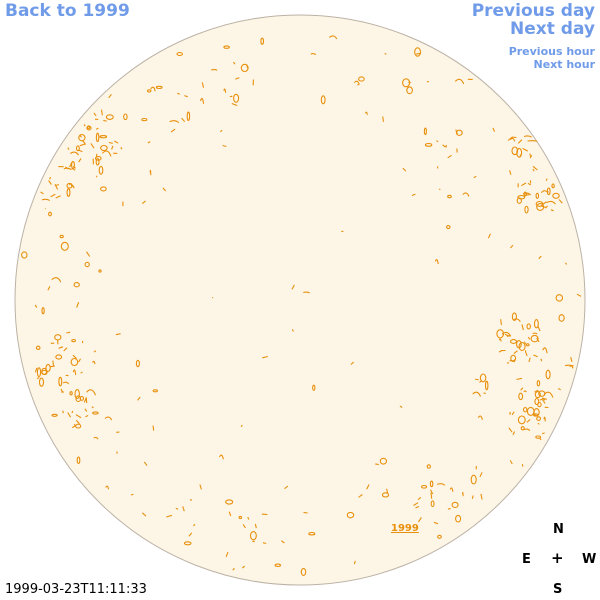 The image size is (600, 600). What do you see at coordinates (564, 64) in the screenshot?
I see `next-hour-link: Next hour` at bounding box center [564, 64].